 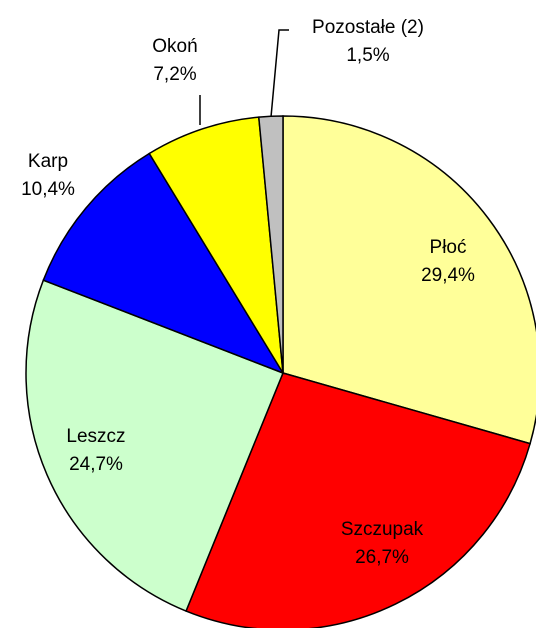 I want to click on slice-label: Płoć, so click(x=448, y=247).